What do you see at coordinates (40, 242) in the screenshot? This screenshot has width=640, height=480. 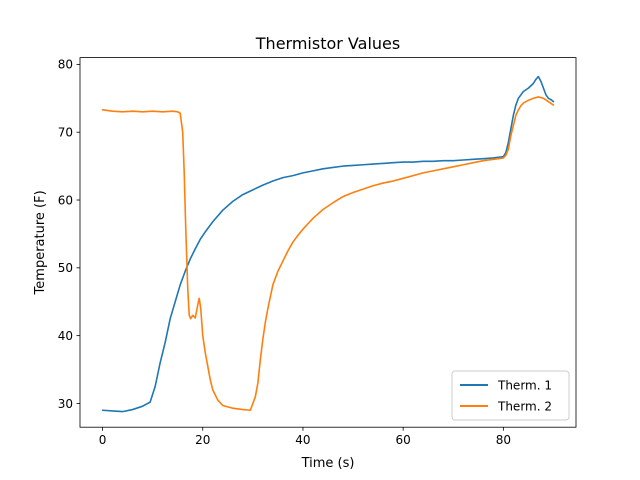 I see `y-axis-label: Temperature (F)` at bounding box center [40, 242].